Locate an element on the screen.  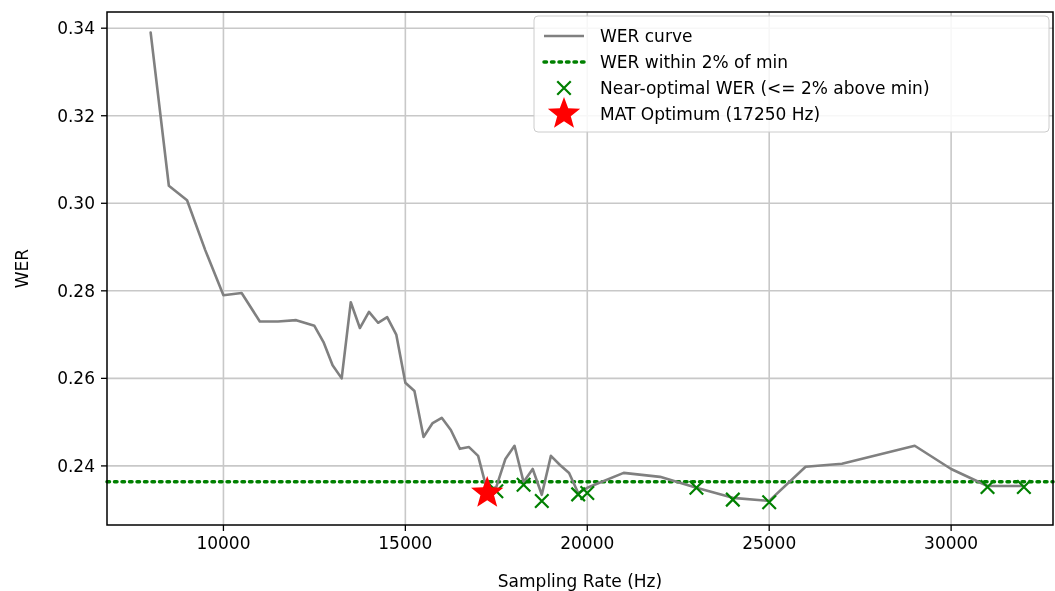
y-tick-label: 0.28 is located at coordinates (76, 290).